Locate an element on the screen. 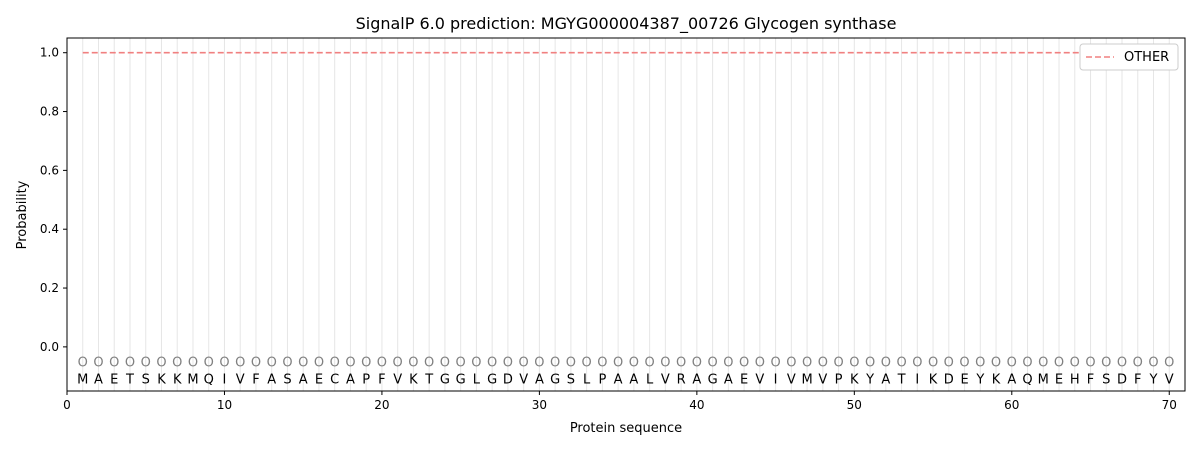 This screenshot has width=1200, height=450. legend: OTHER is located at coordinates (1129, 57).